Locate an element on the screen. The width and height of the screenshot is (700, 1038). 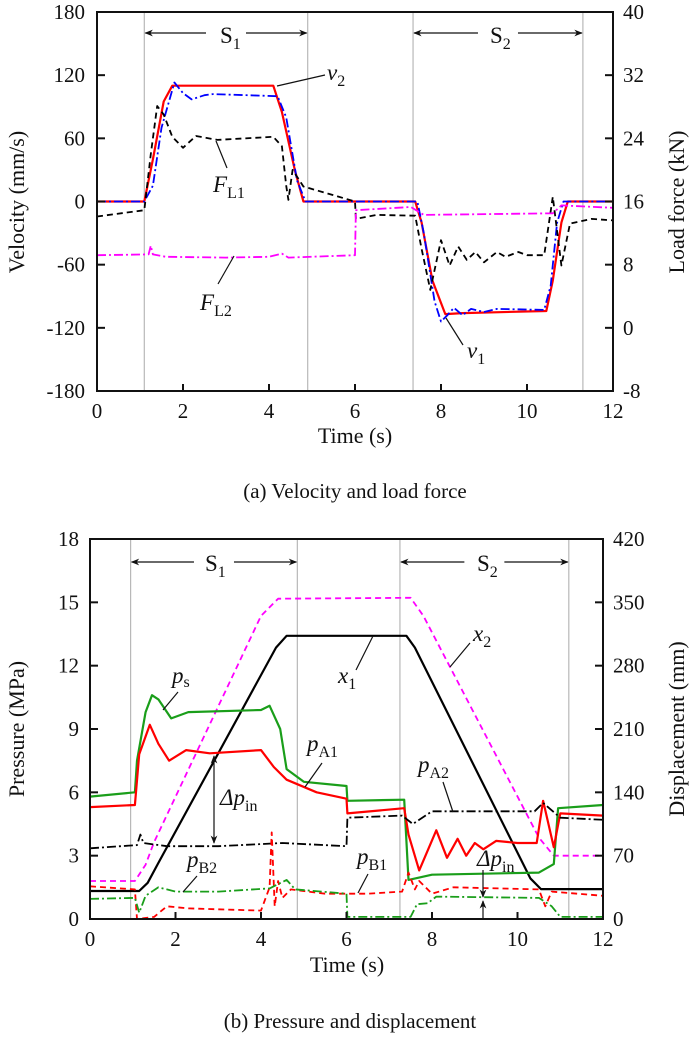
annotation-pa1: pA1 is located at coordinates (321, 746).